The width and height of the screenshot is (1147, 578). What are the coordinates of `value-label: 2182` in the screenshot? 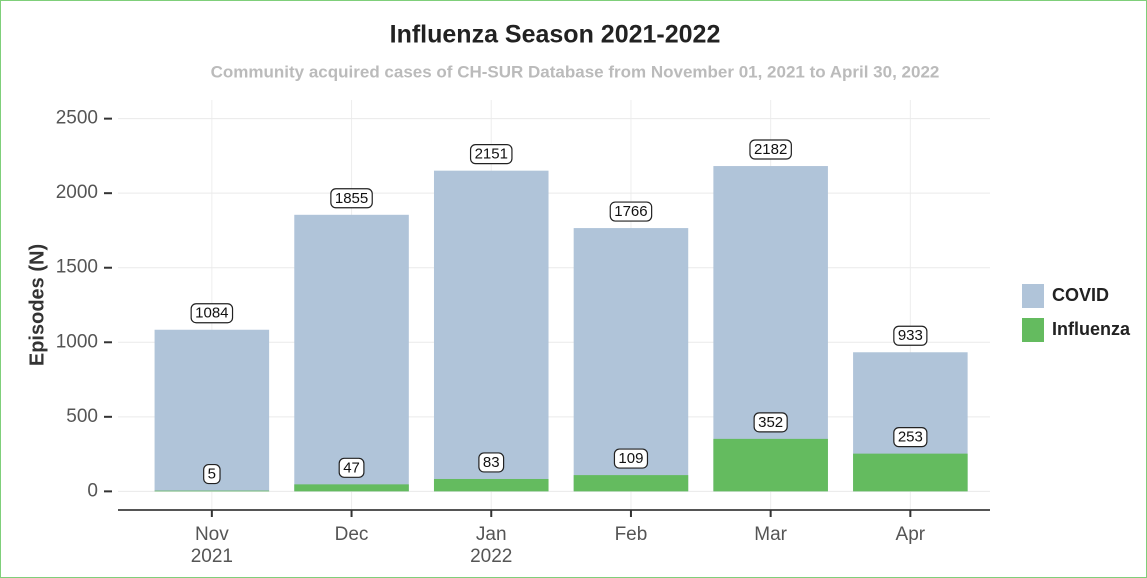 It's located at (770, 149).